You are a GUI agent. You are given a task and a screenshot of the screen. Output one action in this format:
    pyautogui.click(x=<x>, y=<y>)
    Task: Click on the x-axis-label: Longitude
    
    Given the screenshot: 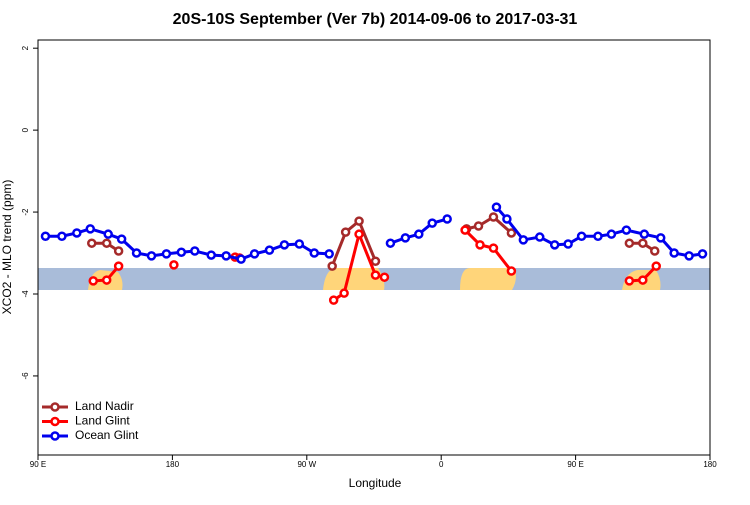 What is the action you would take?
    pyautogui.click(x=375, y=483)
    